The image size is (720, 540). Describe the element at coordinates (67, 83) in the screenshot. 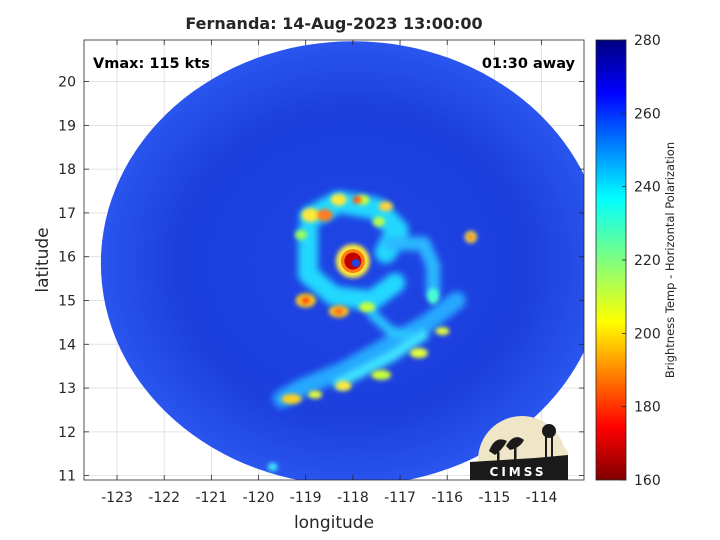

I see `y-tick-label: 20` at that location.